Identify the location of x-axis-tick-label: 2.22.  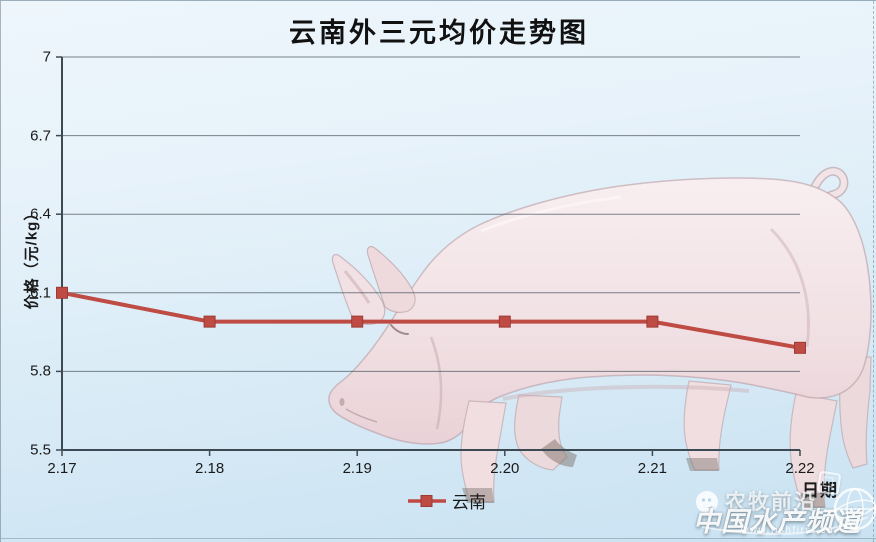
(800, 468).